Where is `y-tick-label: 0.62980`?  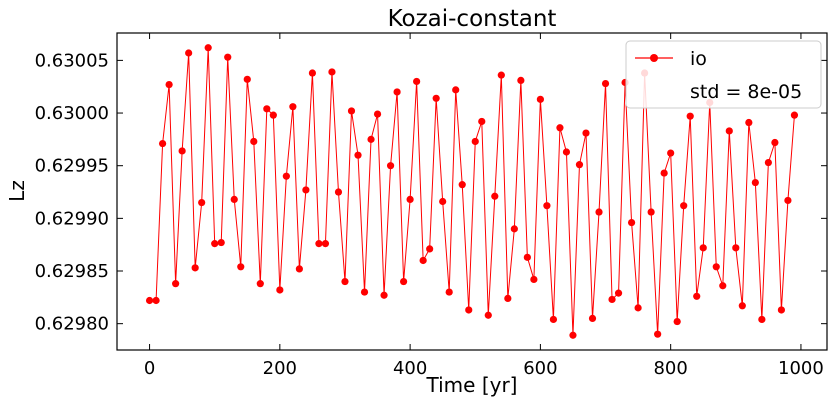
y-tick-label: 0.62980 is located at coordinates (72, 324).